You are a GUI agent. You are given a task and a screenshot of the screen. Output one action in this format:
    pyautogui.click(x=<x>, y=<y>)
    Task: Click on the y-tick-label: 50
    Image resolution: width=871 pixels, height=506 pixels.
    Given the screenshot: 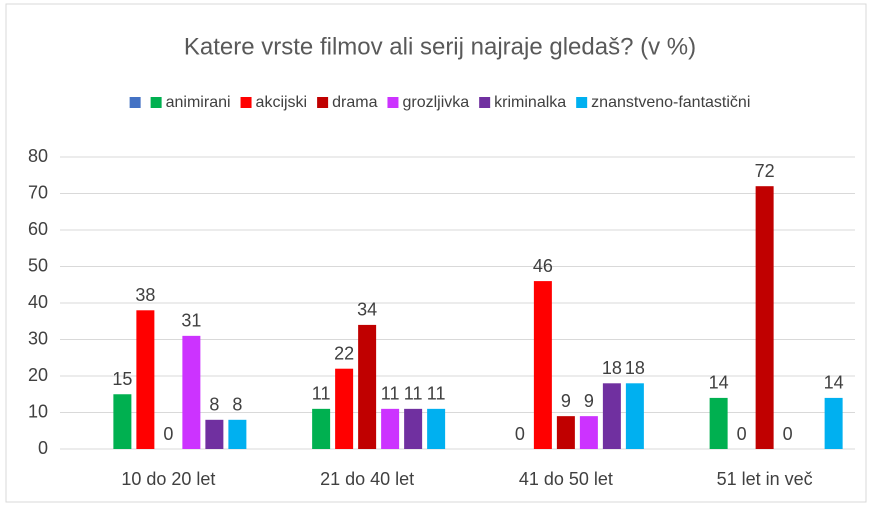 What is the action you would take?
    pyautogui.click(x=38, y=265)
    